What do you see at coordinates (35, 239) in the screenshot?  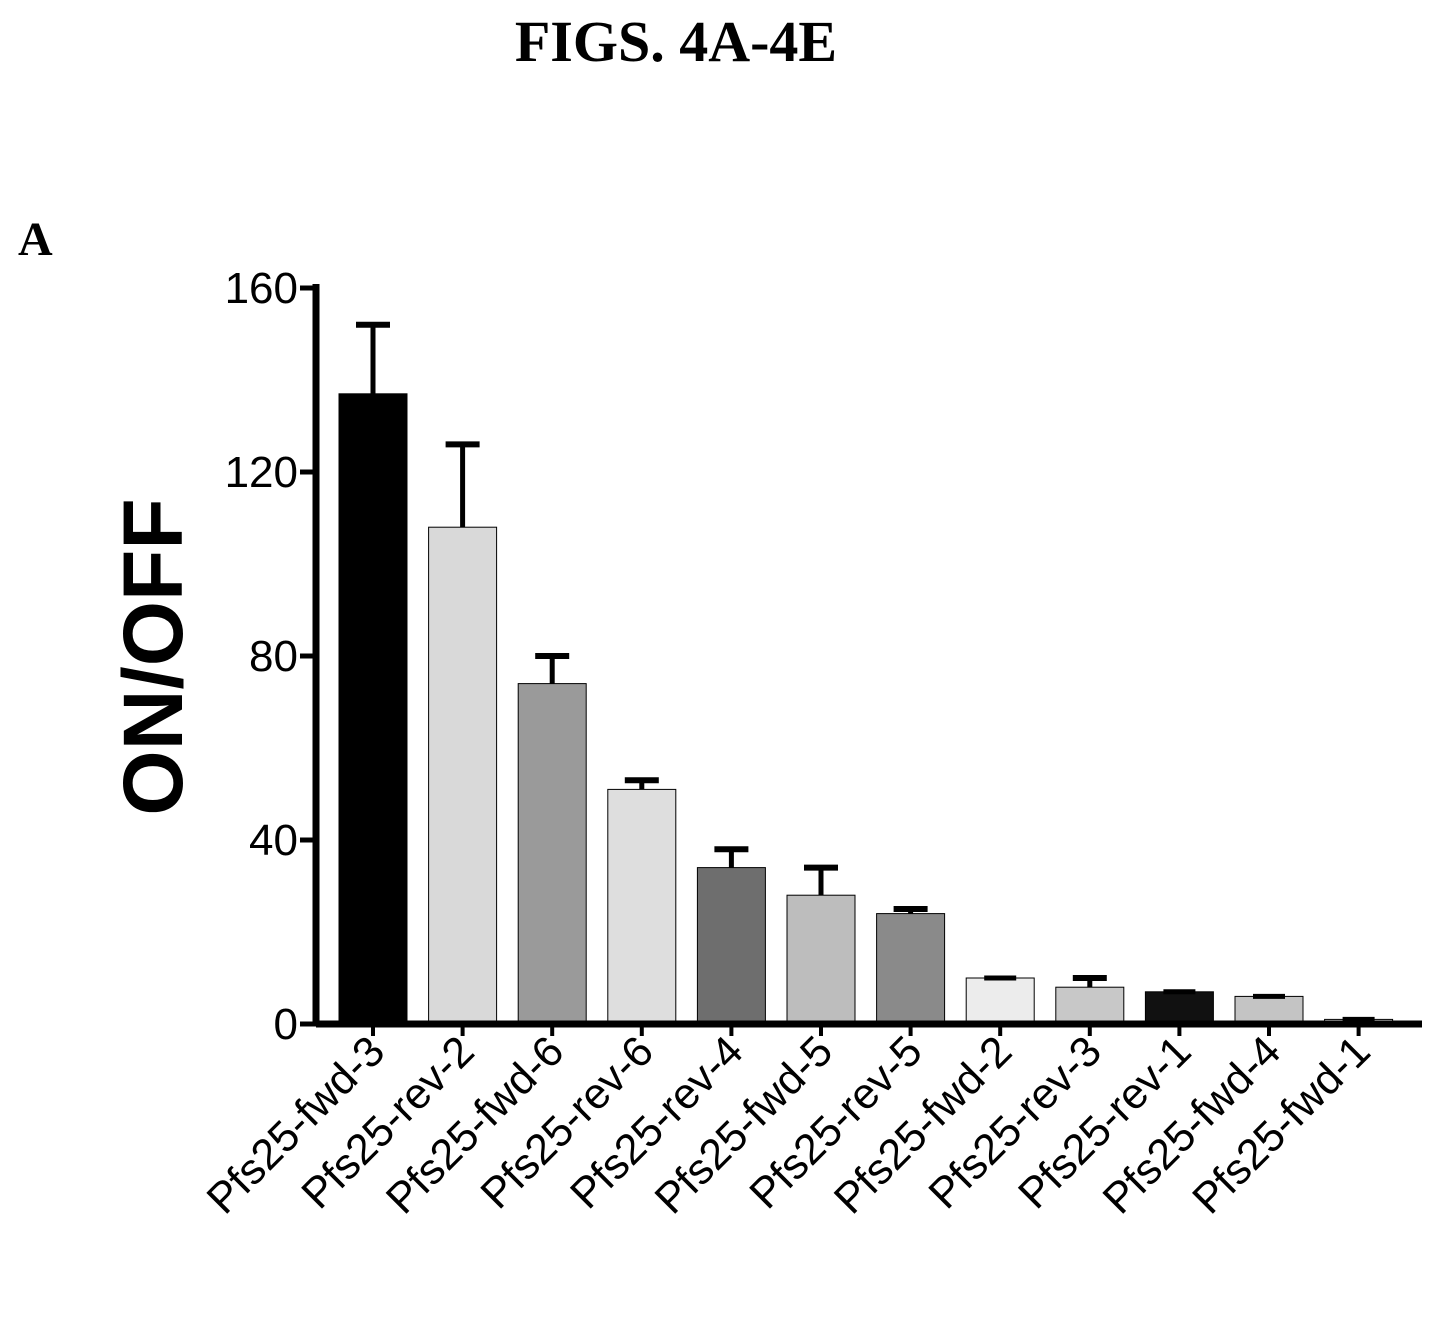 I see `panel-label: A` at bounding box center [35, 239].